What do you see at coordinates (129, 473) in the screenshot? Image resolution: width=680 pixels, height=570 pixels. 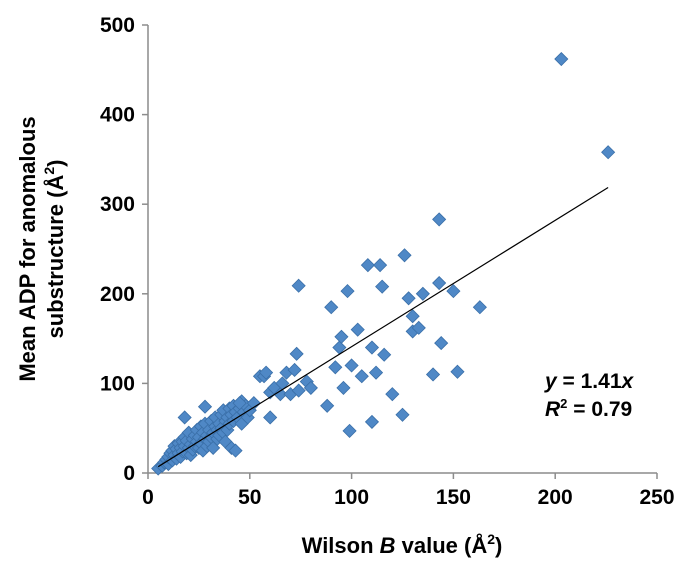 I see `y-tick-label: 0` at bounding box center [129, 473].